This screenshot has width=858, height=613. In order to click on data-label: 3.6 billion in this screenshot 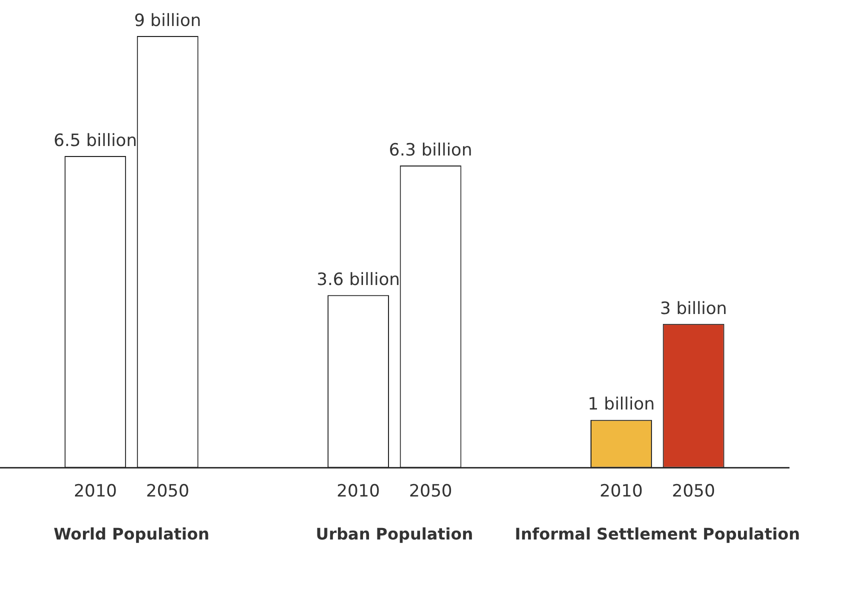, I will do `click(358, 280)`.